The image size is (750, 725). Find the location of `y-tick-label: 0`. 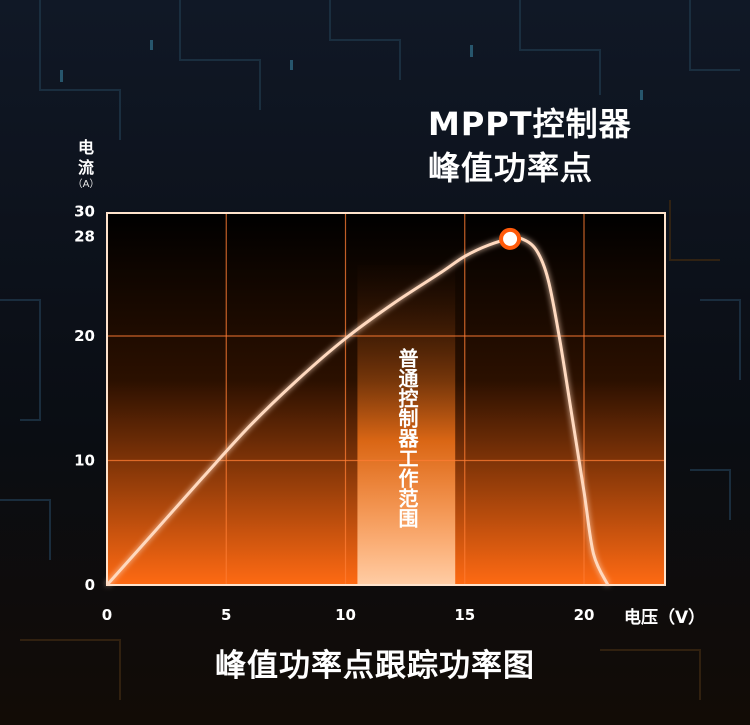

y-tick-label: 0 is located at coordinates (90, 585).